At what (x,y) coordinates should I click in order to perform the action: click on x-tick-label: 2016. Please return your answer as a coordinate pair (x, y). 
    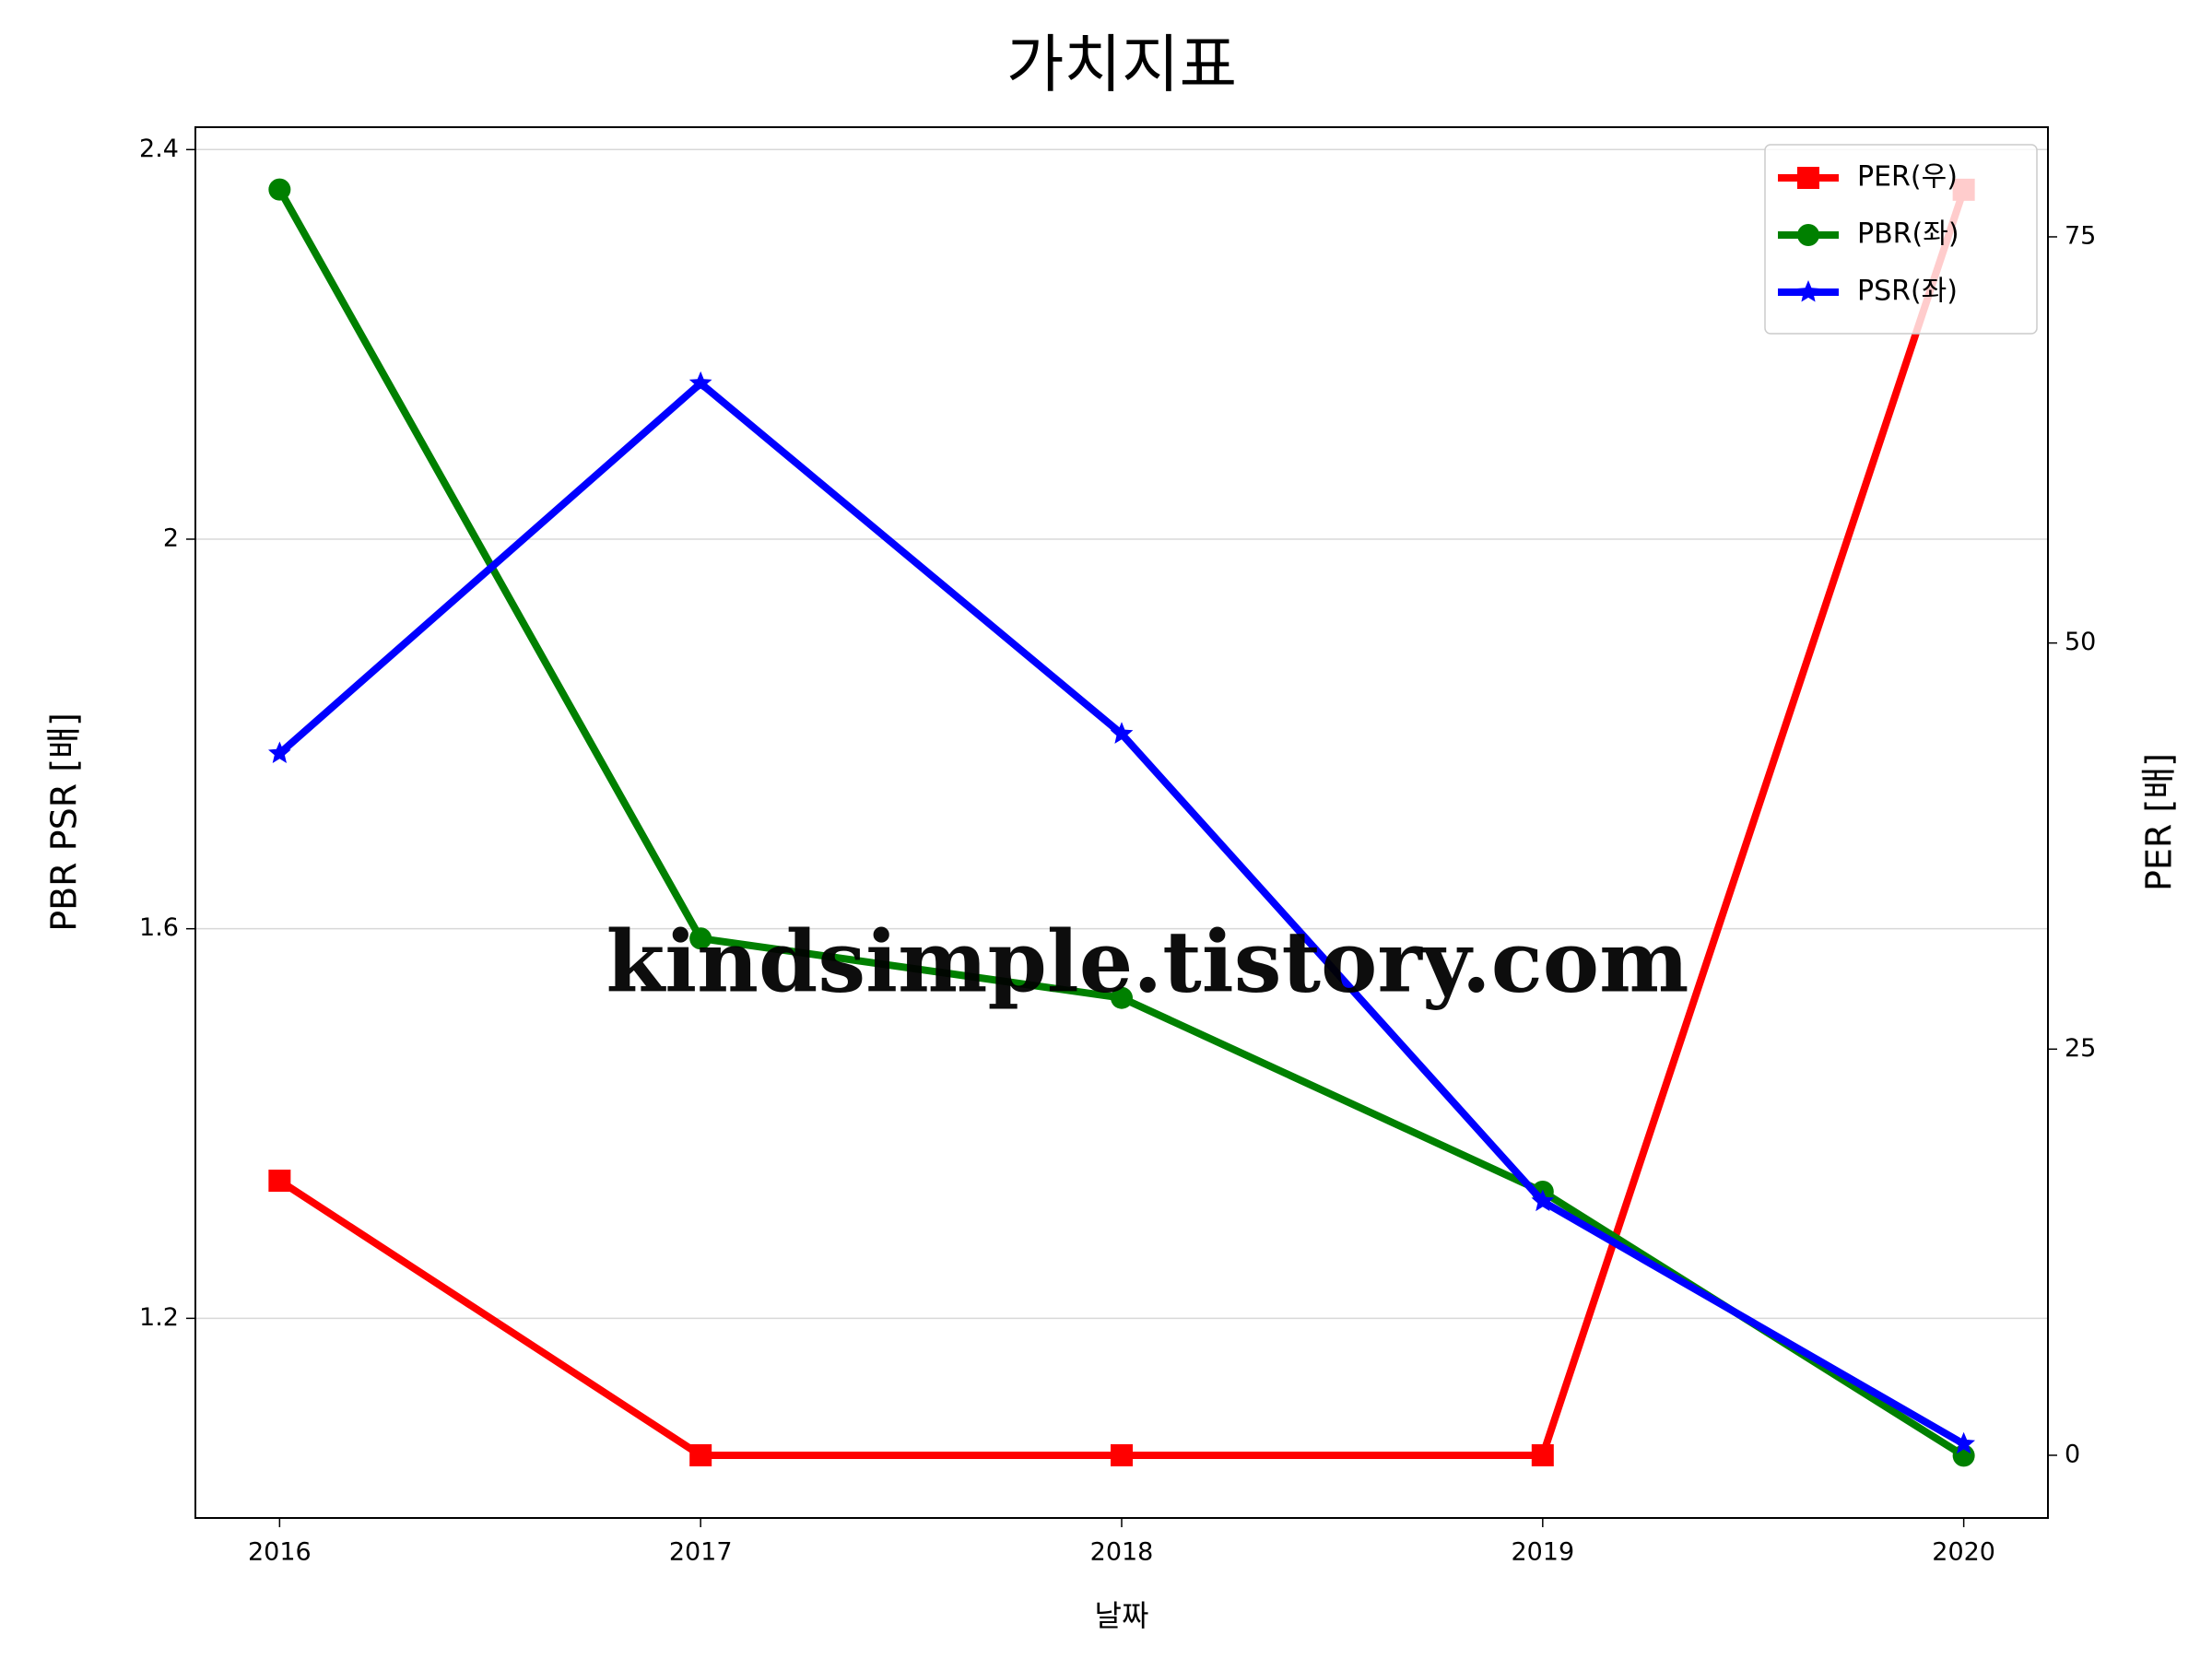
    Looking at the image, I should click on (280, 1552).